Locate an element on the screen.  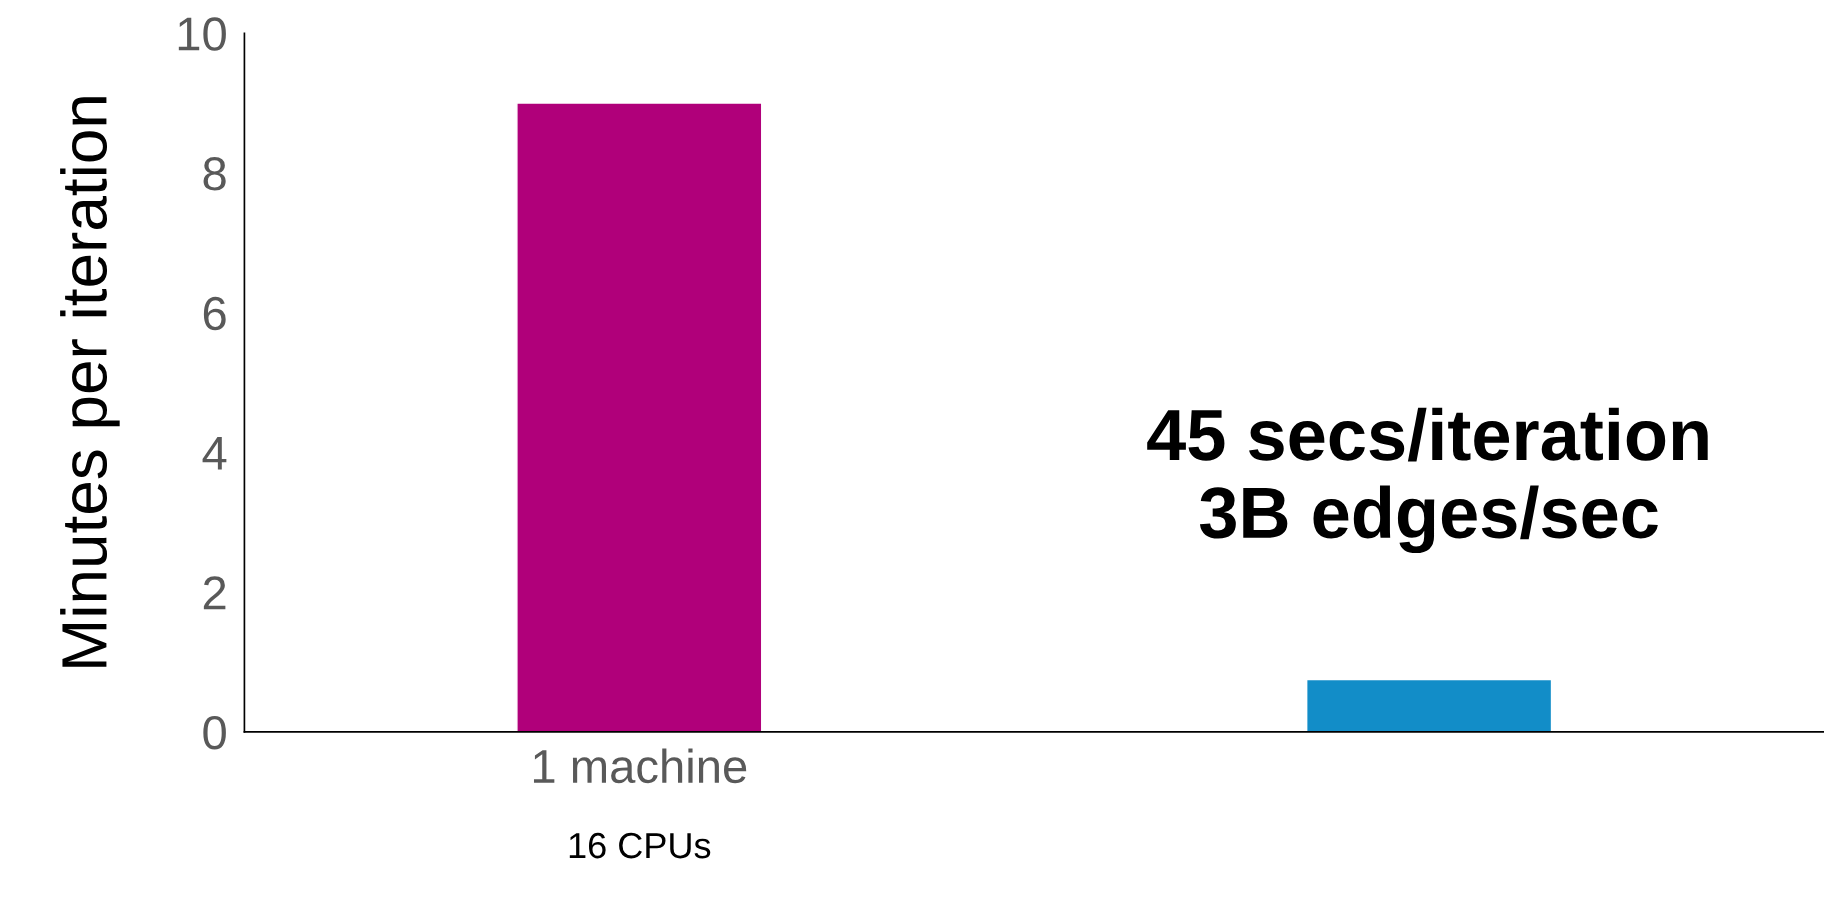
text: 16 CPUs is located at coordinates (640, 845).